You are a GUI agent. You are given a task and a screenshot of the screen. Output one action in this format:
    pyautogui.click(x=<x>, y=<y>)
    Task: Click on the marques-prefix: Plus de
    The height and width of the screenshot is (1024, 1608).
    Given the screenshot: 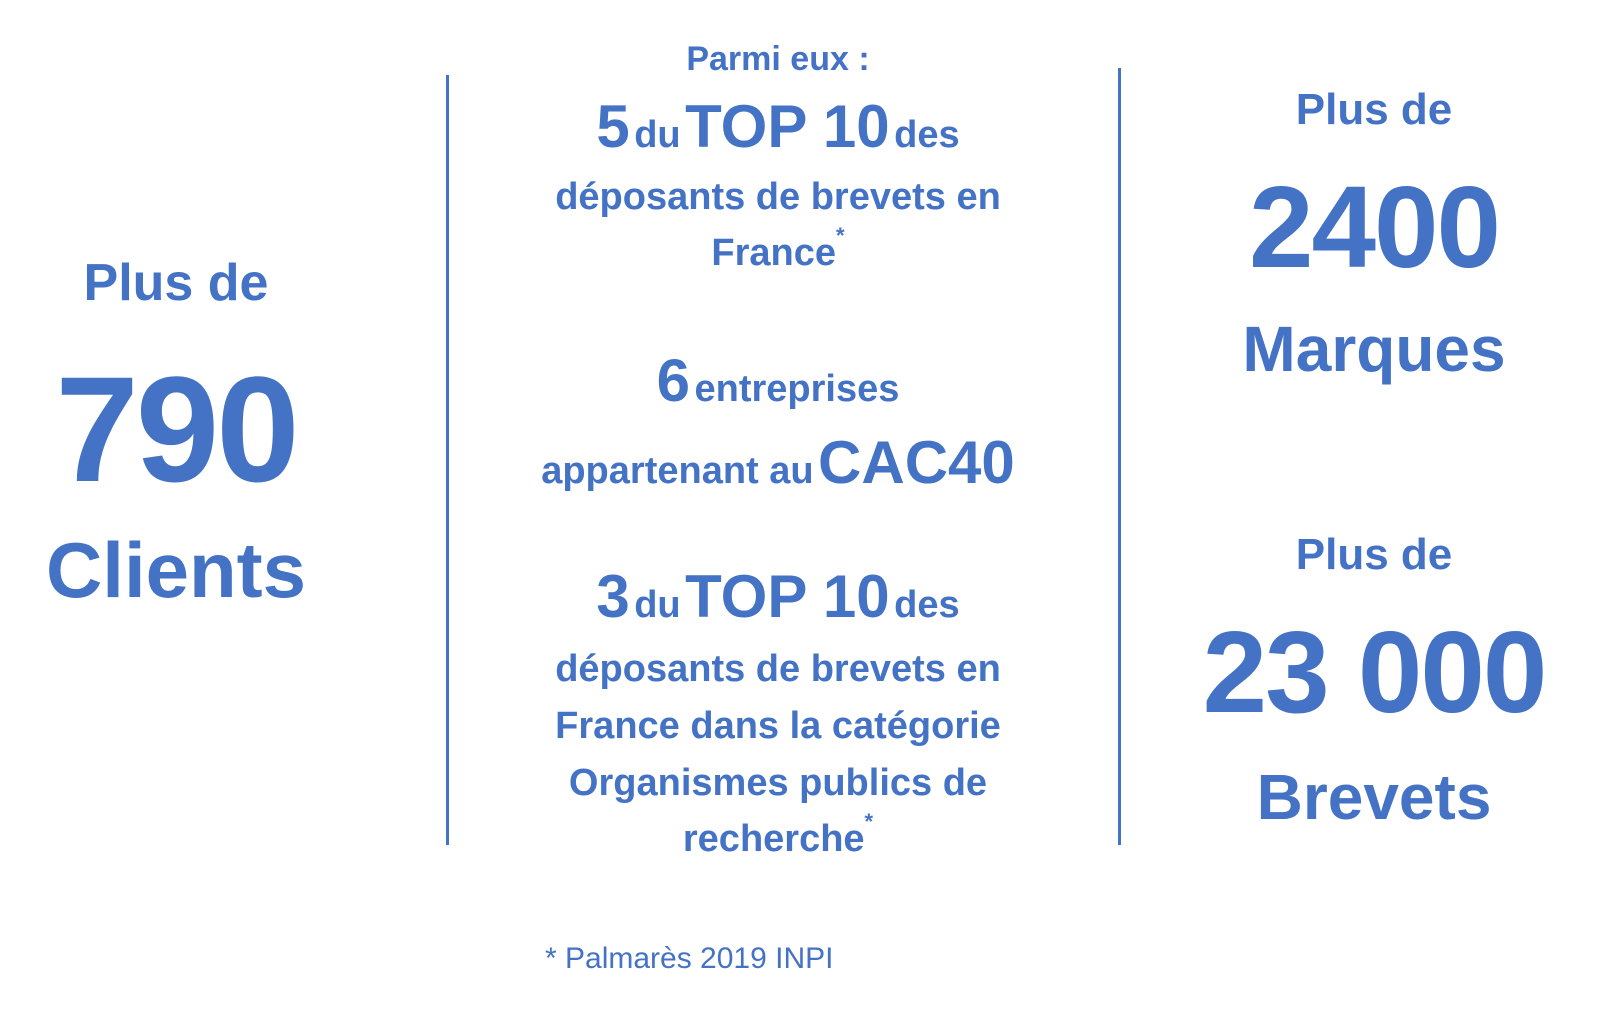 What is the action you would take?
    pyautogui.click(x=1374, y=109)
    